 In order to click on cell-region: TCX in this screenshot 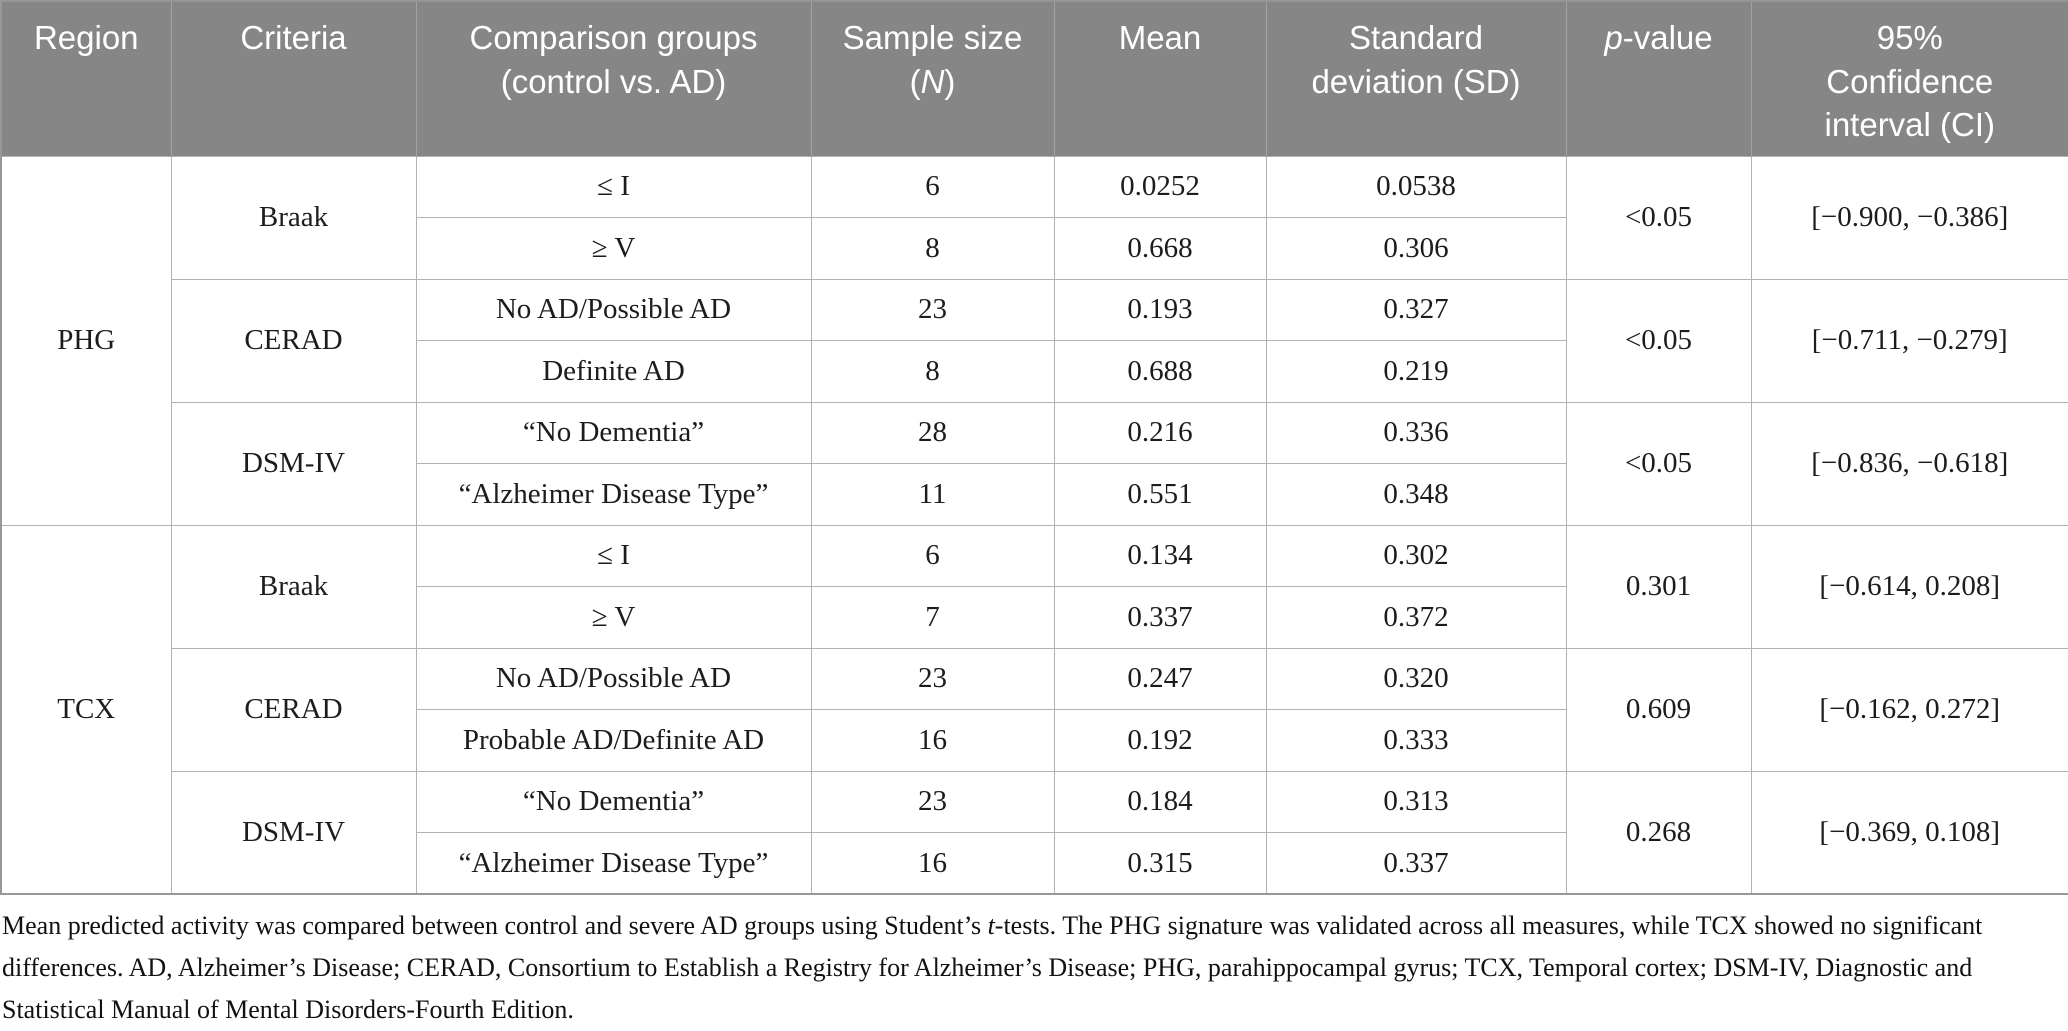, I will do `click(86, 709)`.